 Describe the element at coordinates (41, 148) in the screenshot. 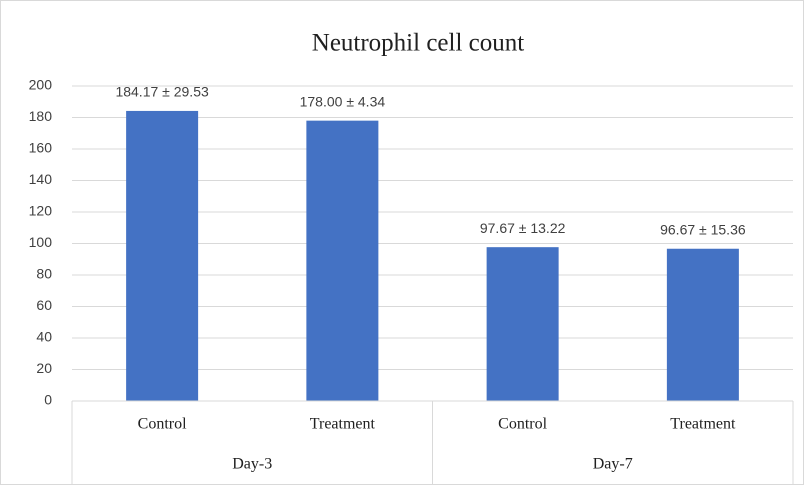

I see `y-tick-label: 160` at that location.